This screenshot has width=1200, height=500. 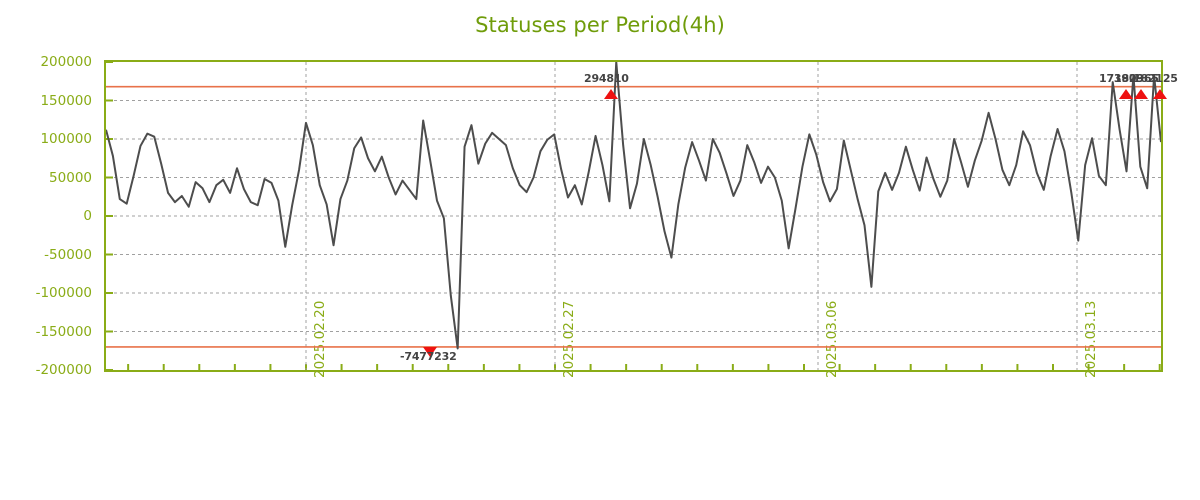 I want to click on y-tick-label: 50000, so click(x=70, y=177).